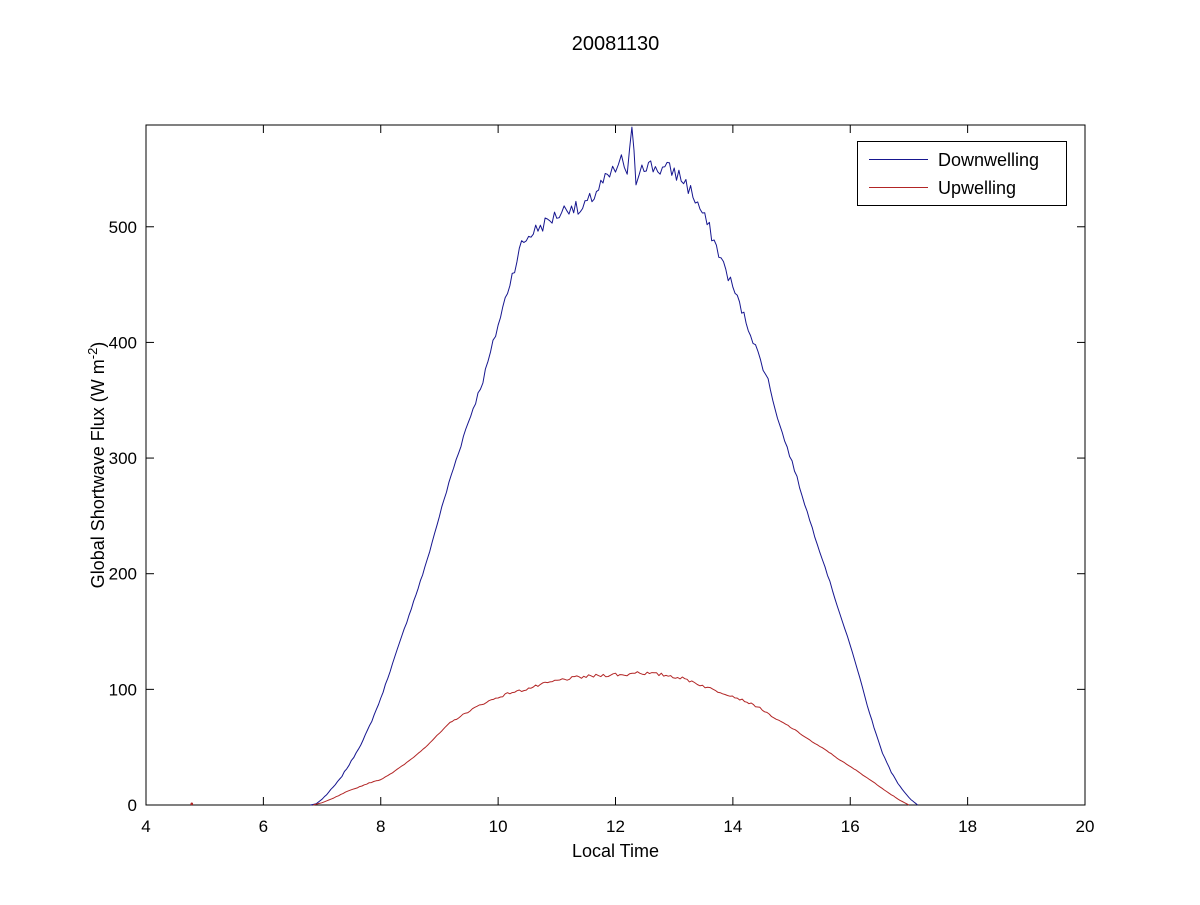  Describe the element at coordinates (967, 826) in the screenshot. I see `x-tick-label: 18` at that location.